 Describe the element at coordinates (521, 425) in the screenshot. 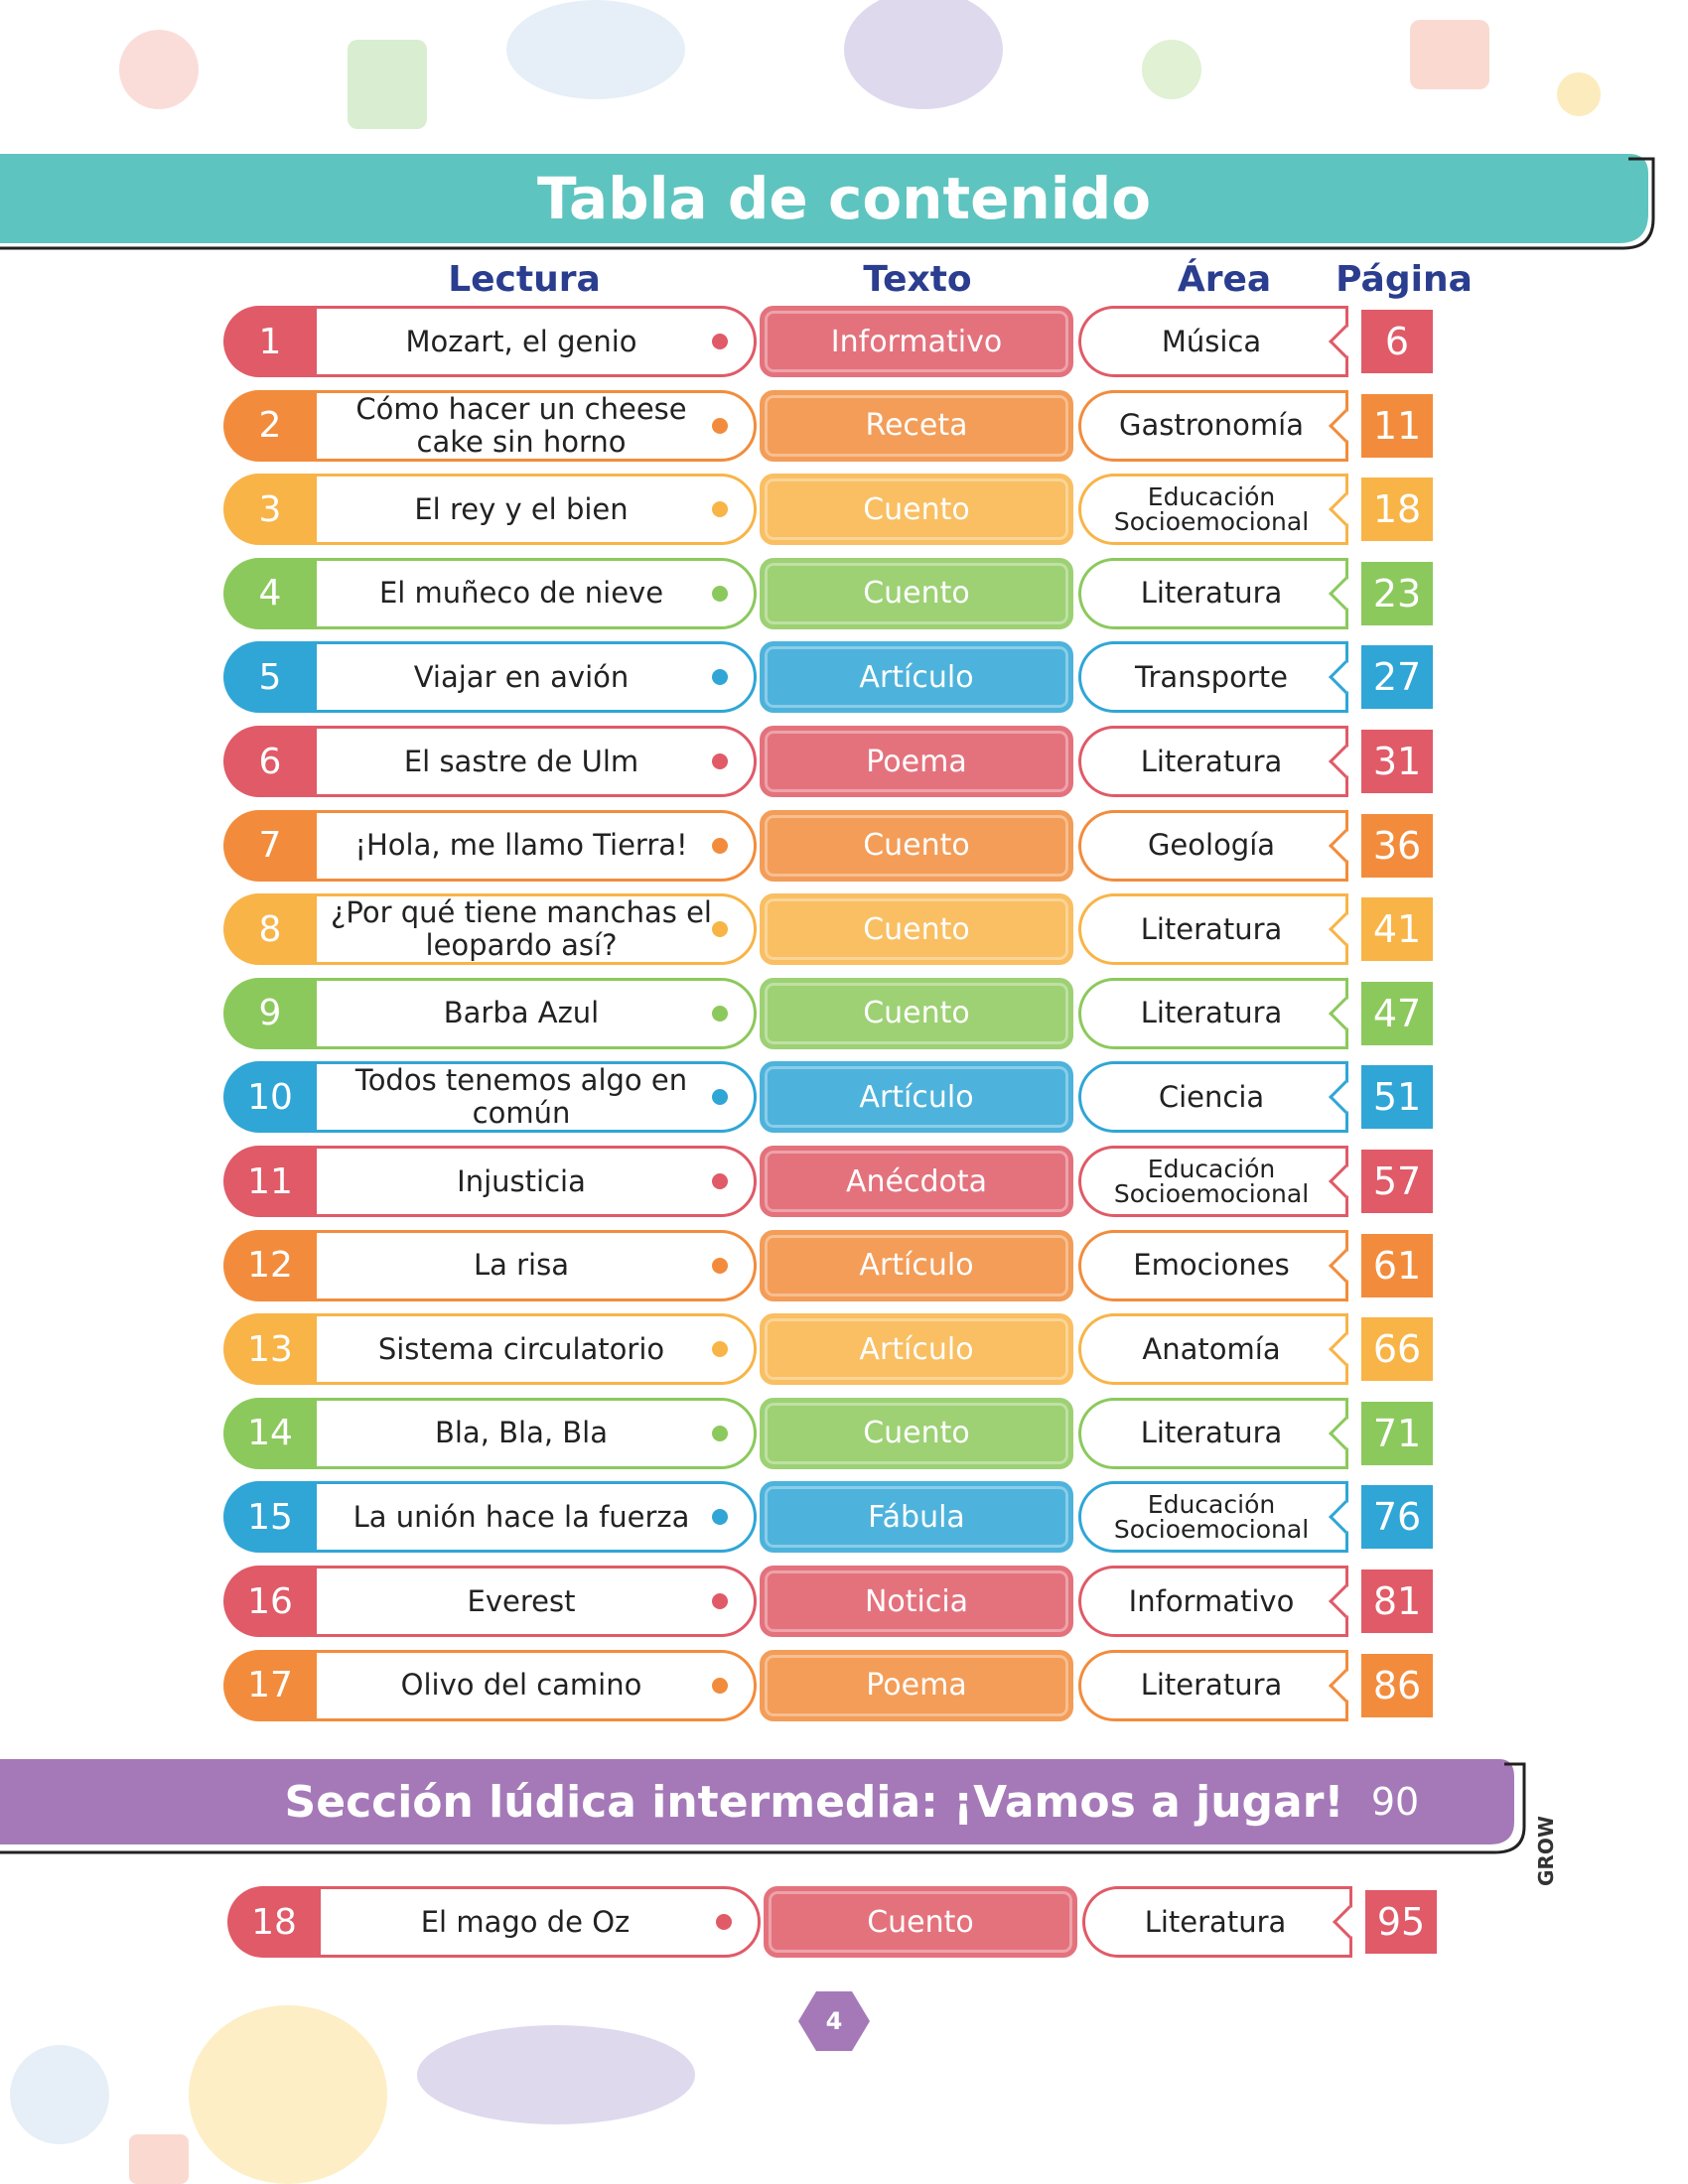

I see `reading: Cómo hacer un cheese cake sin horno` at that location.